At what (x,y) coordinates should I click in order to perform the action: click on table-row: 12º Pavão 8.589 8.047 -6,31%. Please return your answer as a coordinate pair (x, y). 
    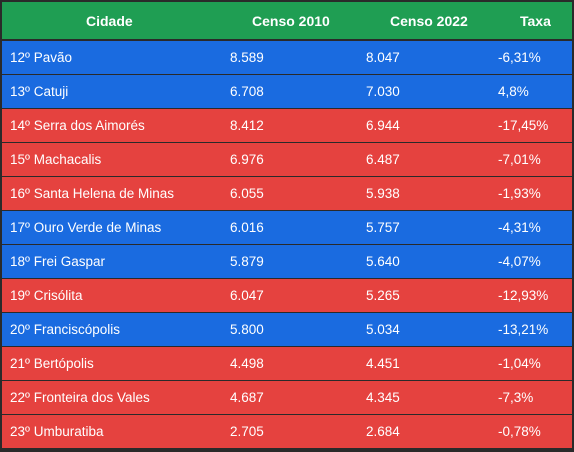
    Looking at the image, I should click on (287, 56).